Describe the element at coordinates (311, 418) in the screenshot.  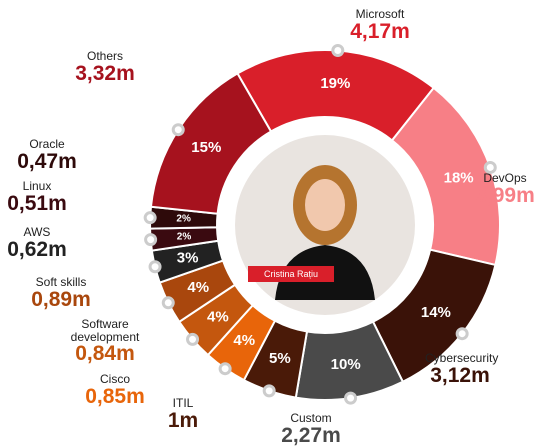
I see `category-name: Custom` at that location.